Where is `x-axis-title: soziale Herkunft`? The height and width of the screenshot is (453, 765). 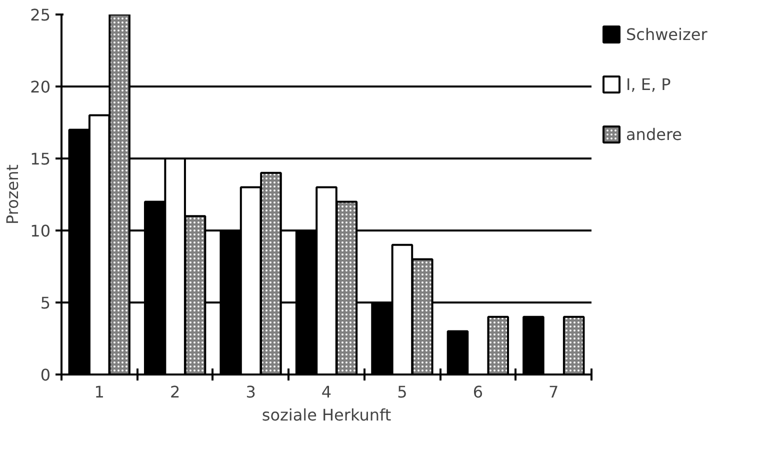 x-axis-title: soziale Herkunft is located at coordinates (327, 415).